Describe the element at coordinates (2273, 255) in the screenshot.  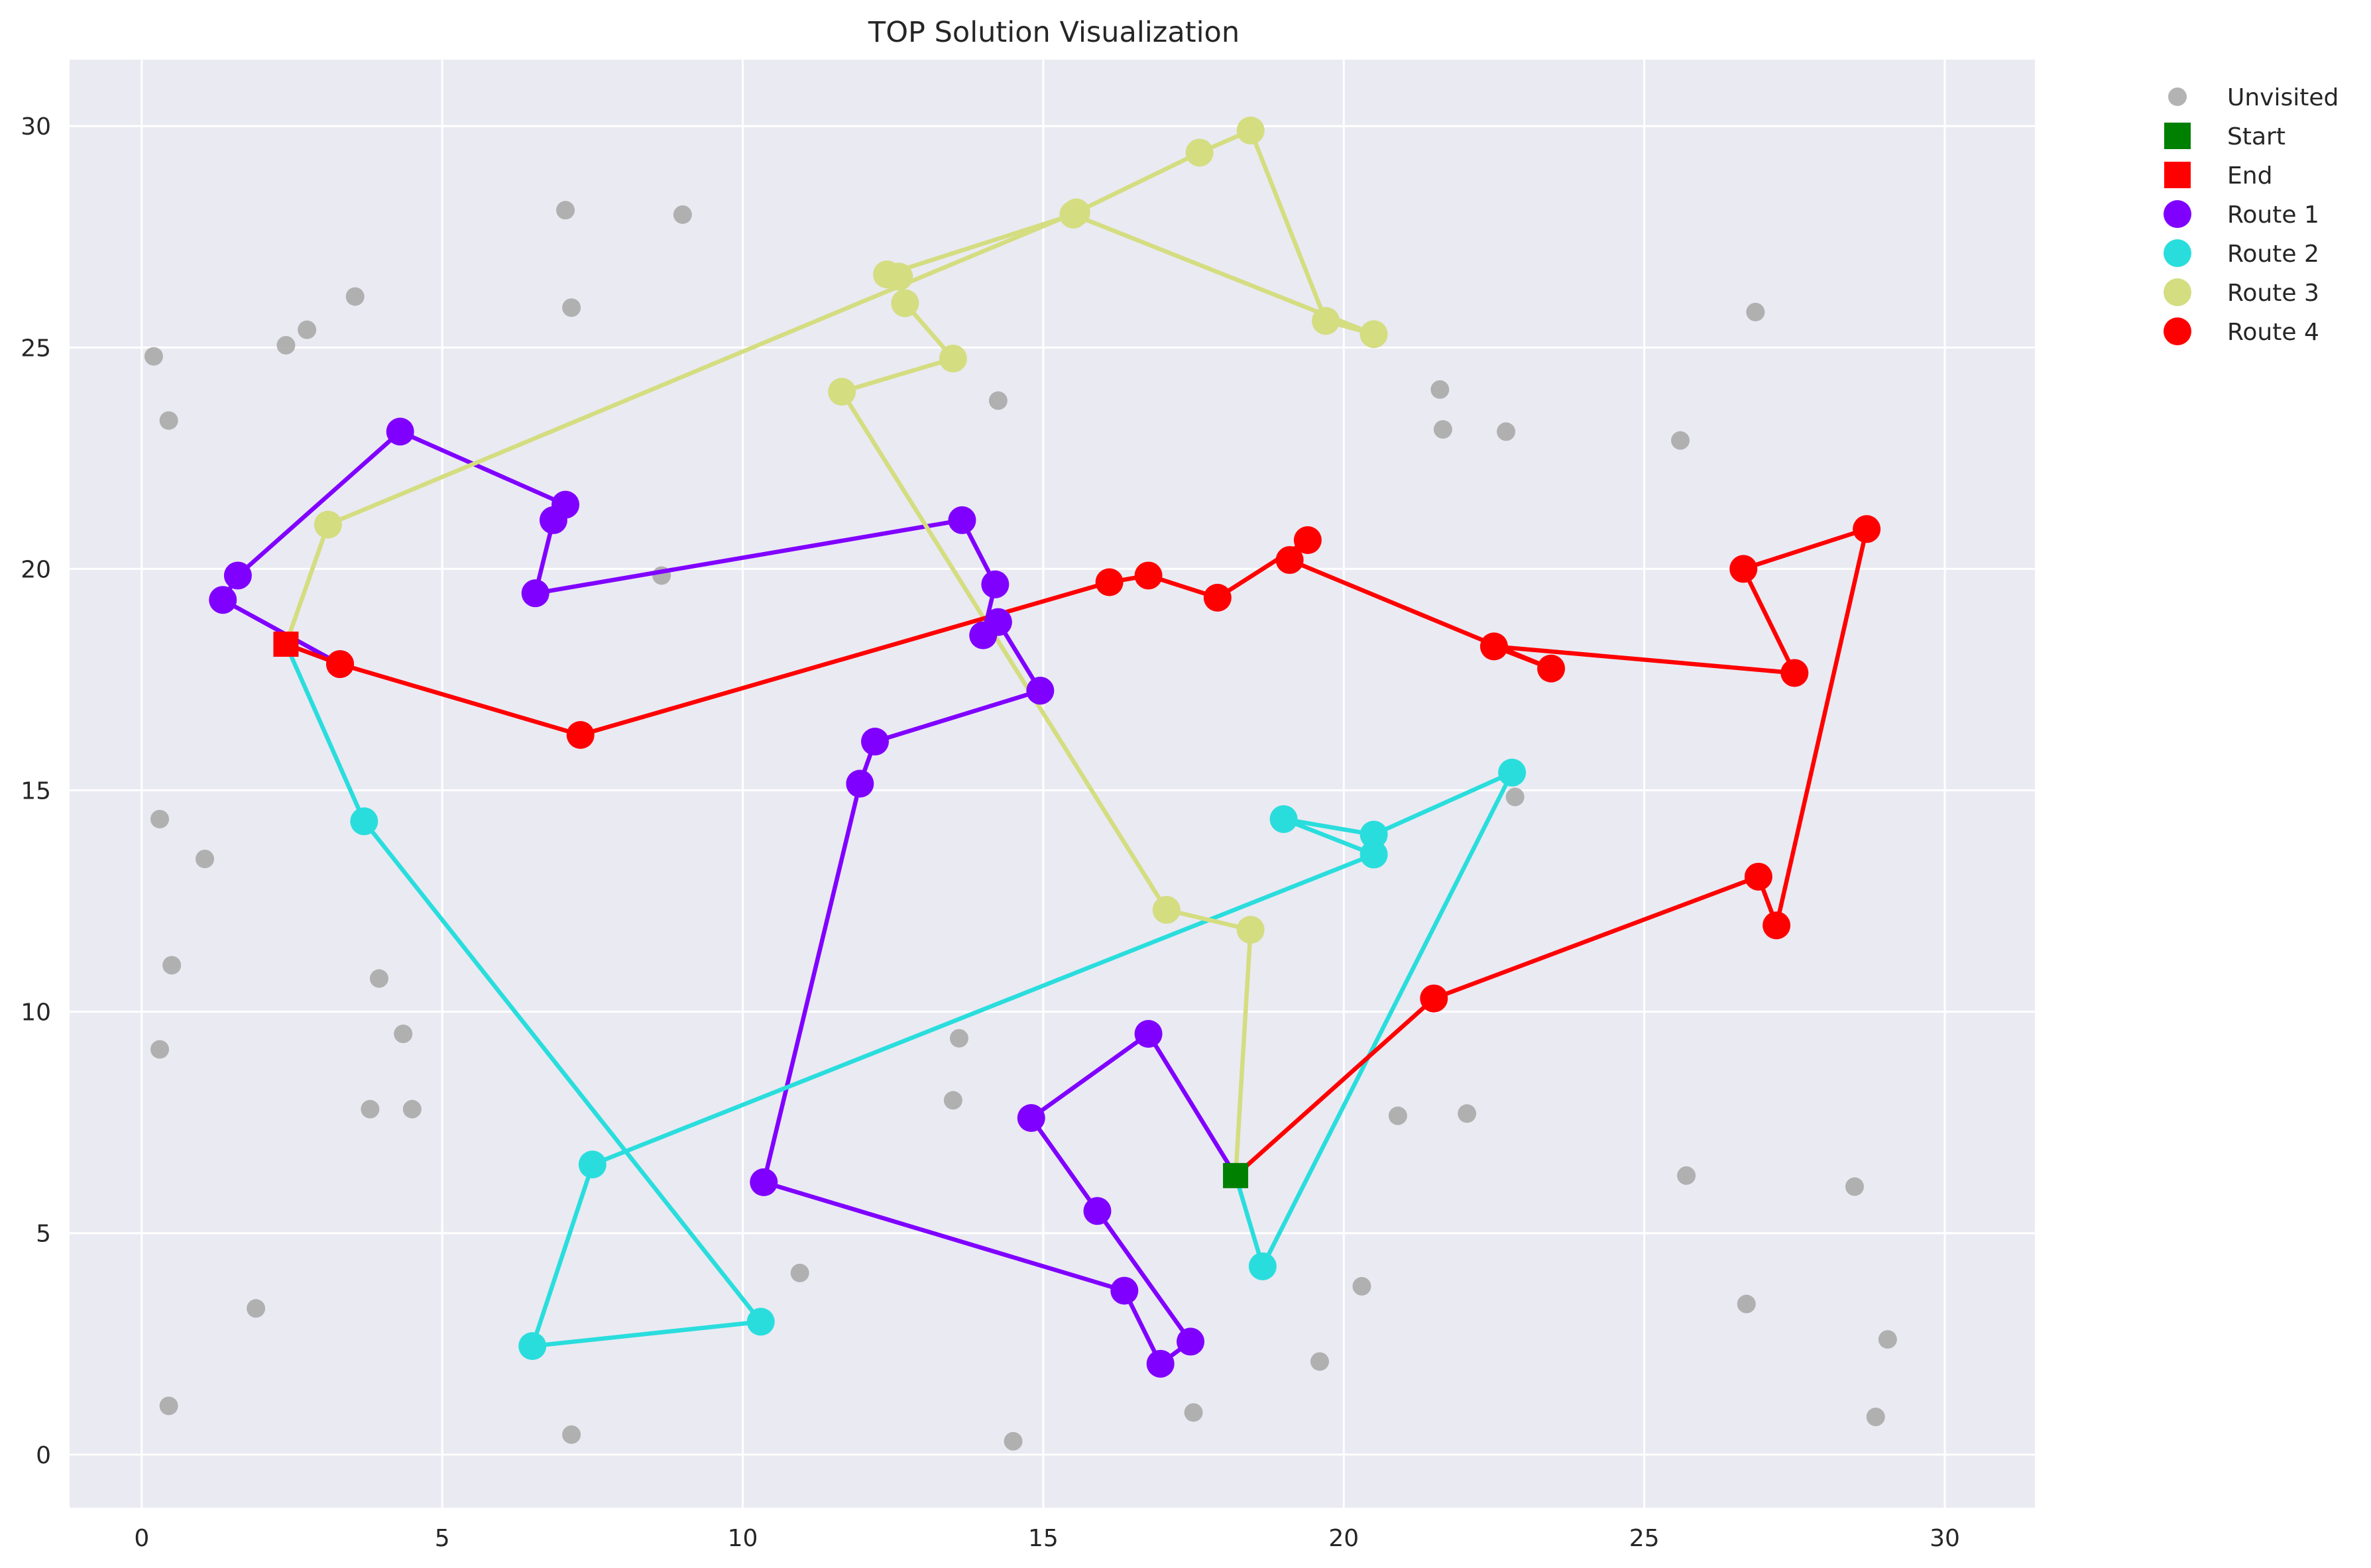
I see `legend-label: Route 2` at that location.